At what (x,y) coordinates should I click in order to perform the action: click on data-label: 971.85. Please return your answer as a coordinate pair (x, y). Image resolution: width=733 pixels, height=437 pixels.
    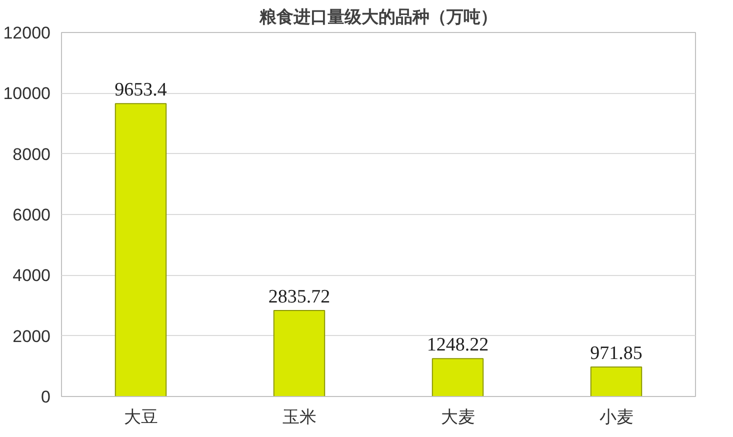
    Looking at the image, I should click on (616, 353).